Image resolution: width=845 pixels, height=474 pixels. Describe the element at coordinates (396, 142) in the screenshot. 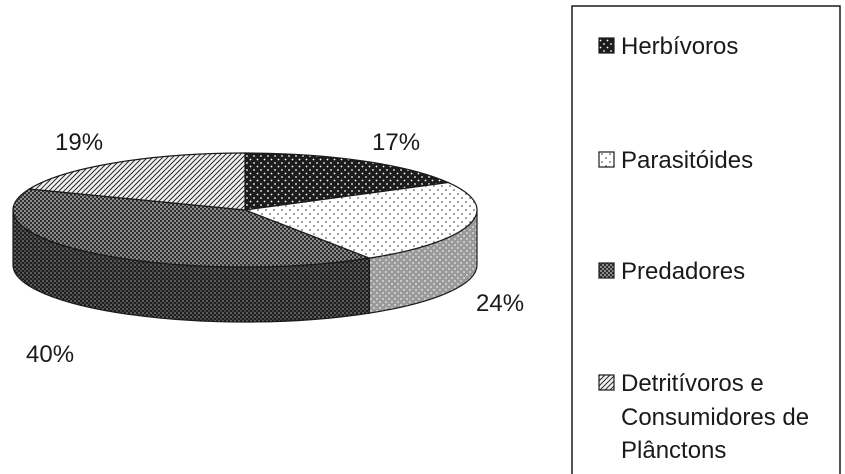

I see `slice-label-herbivoros: 17%` at that location.